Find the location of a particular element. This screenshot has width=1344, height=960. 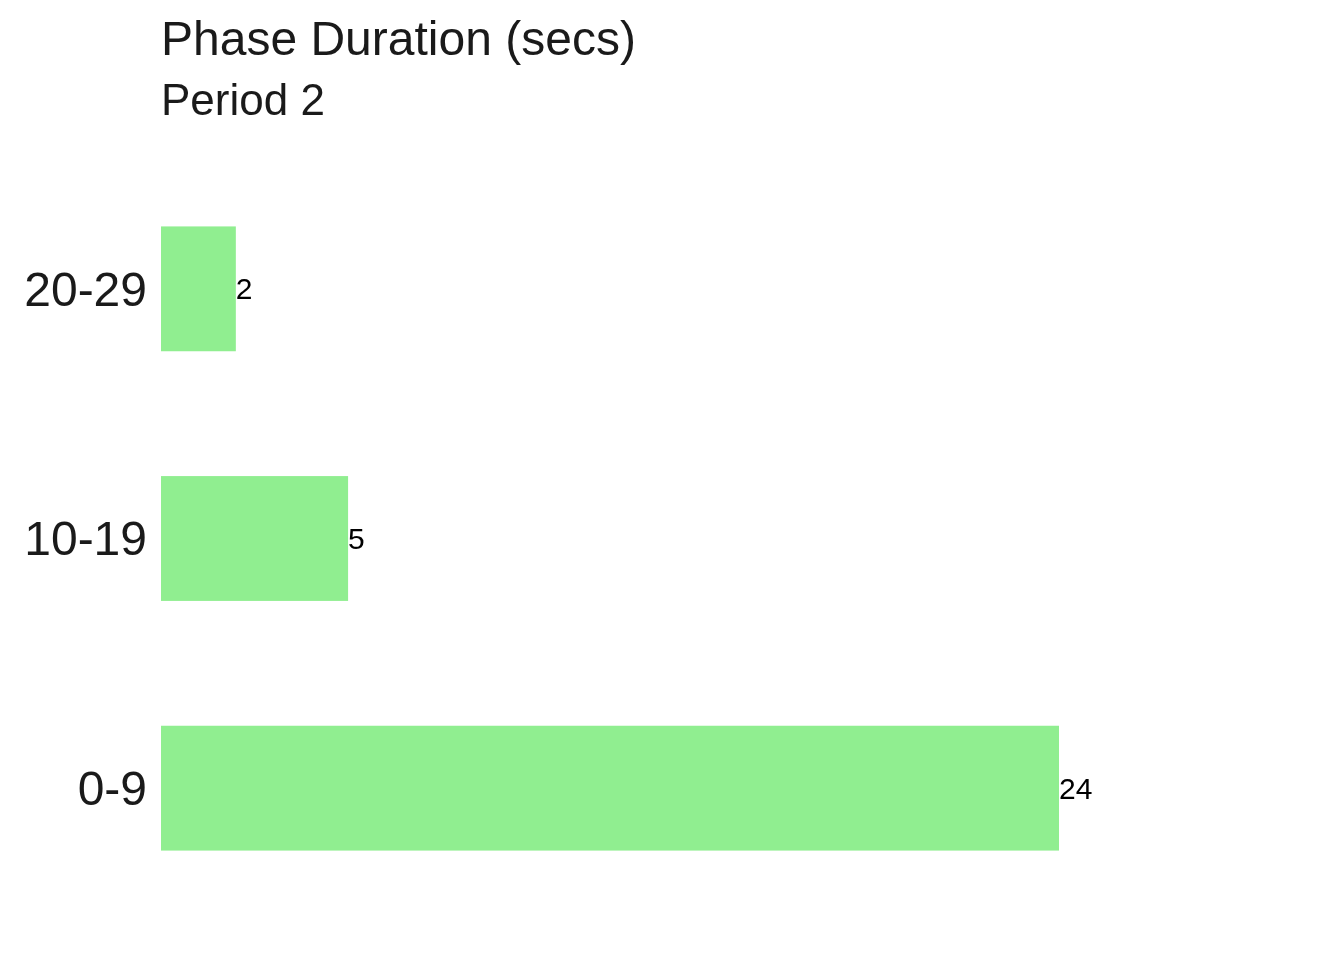

data-label: 24 is located at coordinates (1076, 788).